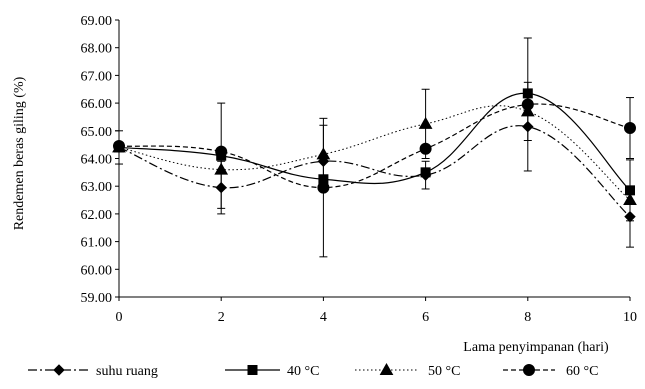 This screenshot has width=645, height=389. Describe the element at coordinates (119, 317) in the screenshot. I see `x-tick-label: 0` at that location.